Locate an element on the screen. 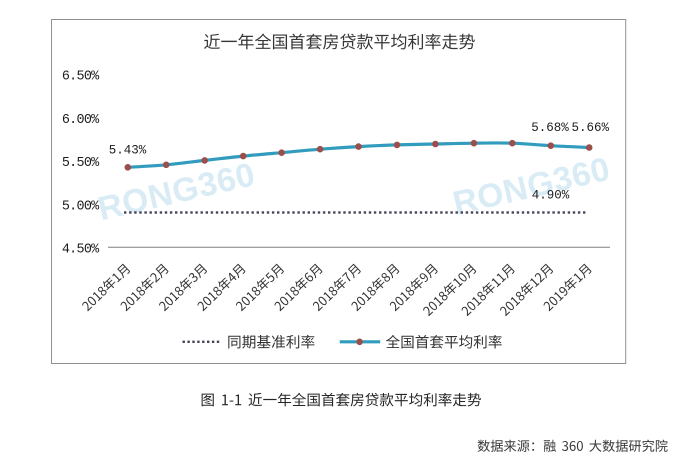 The image size is (693, 468). svg-text: 6.50% is located at coordinates (81, 77).